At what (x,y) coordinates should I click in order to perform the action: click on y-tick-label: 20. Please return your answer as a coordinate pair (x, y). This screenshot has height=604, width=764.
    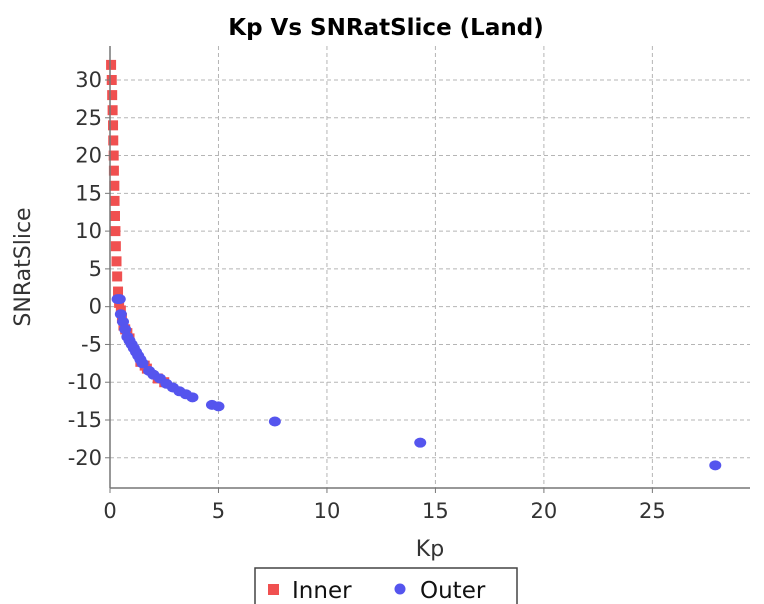
    Looking at the image, I should click on (88, 156).